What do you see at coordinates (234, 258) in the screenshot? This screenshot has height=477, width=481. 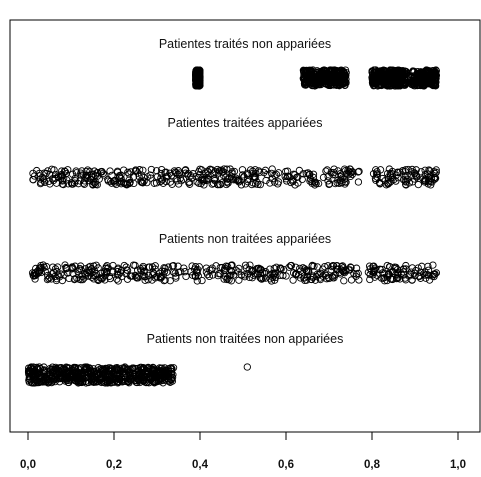 I see `group-3: Patients non traitées appariées` at bounding box center [234, 258].